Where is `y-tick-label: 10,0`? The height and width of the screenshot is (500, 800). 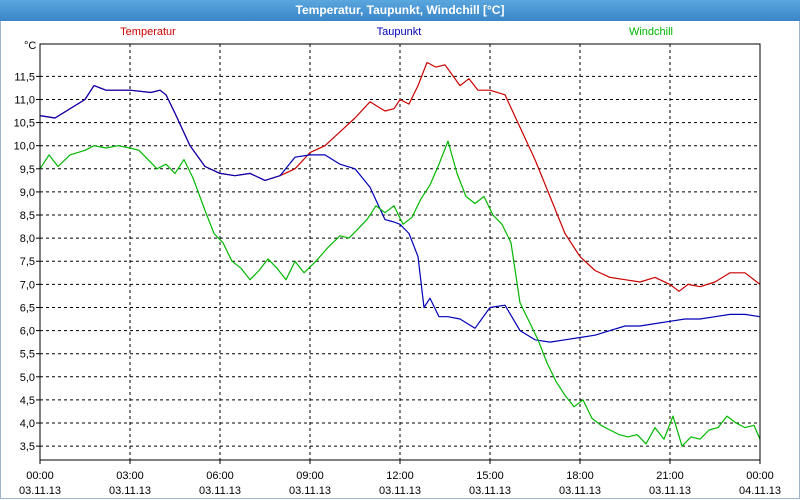 y-tick-label: 10,0 is located at coordinates (24, 147).